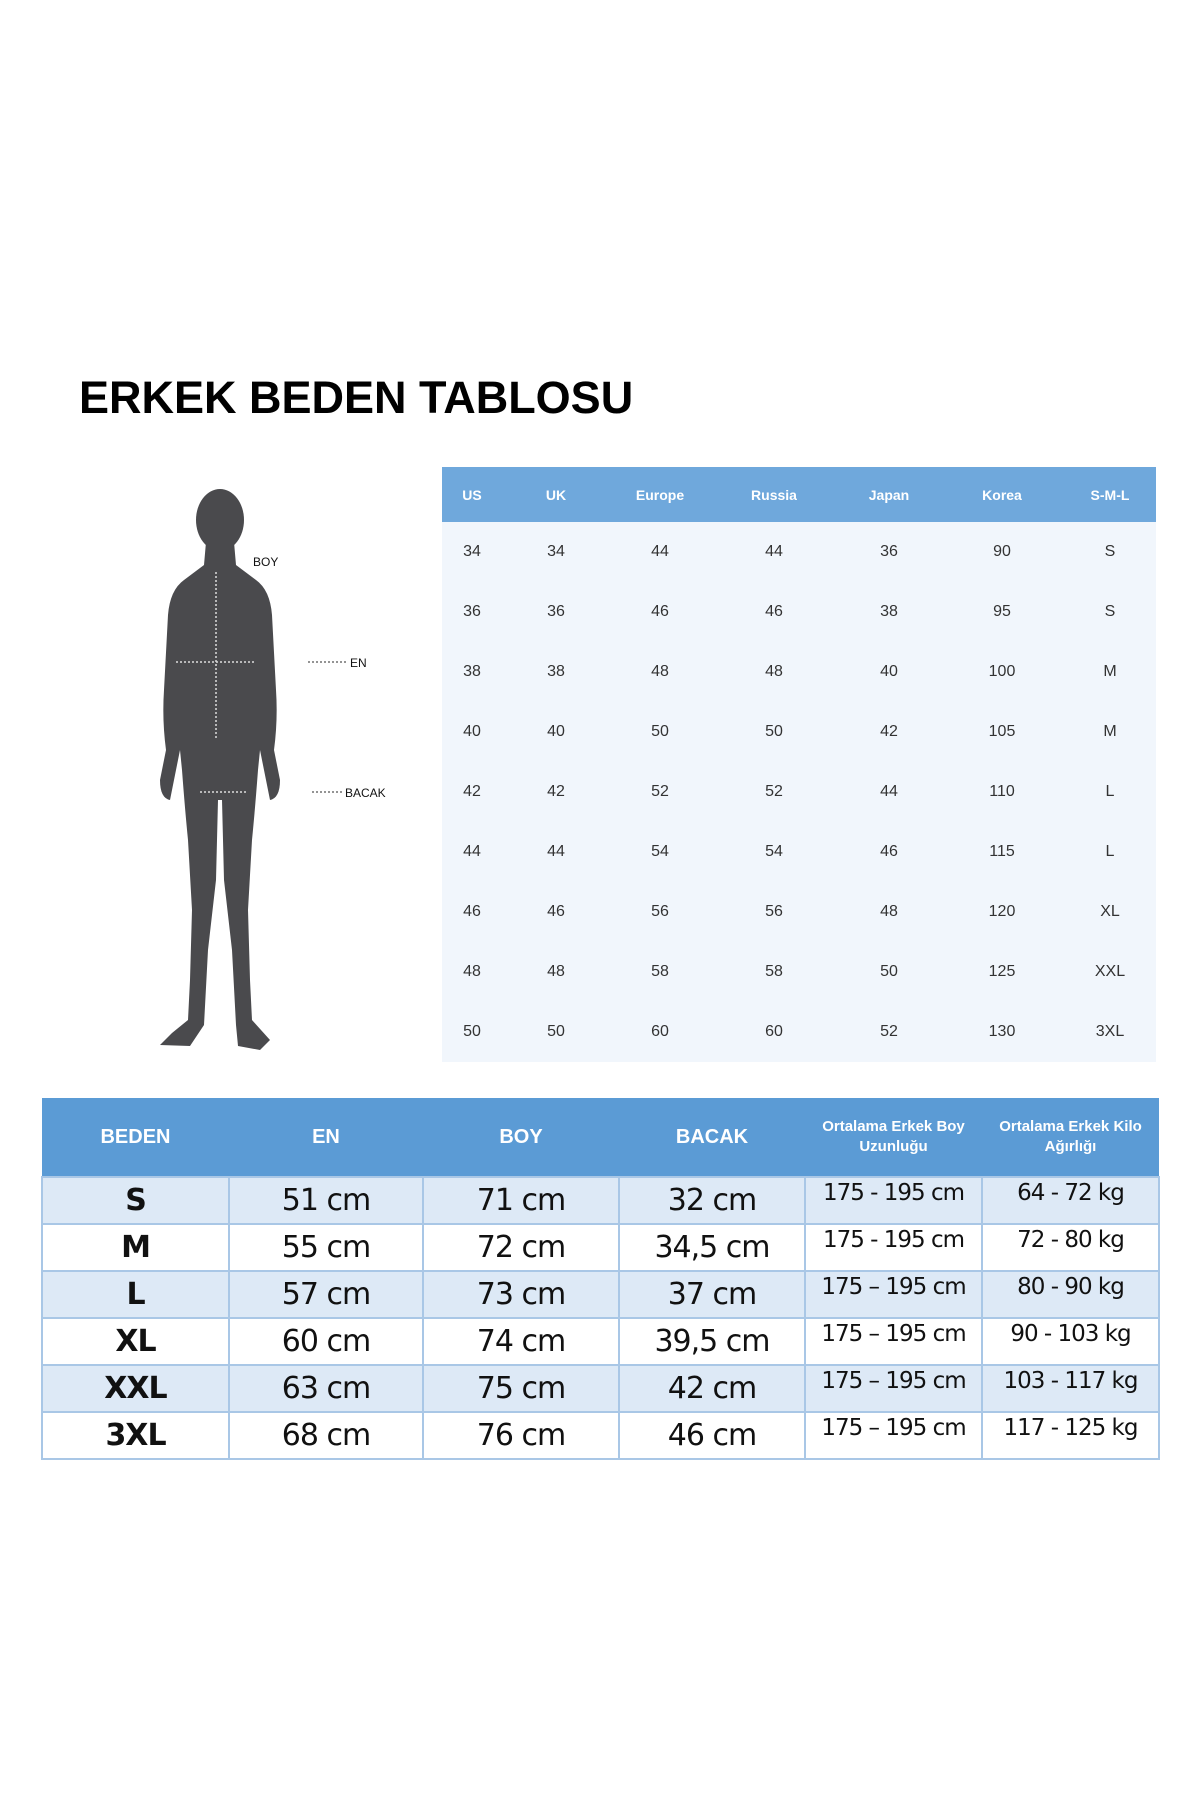 This screenshot has height=1800, width=1200. I want to click on table-cell: 51 cm, so click(326, 1200).